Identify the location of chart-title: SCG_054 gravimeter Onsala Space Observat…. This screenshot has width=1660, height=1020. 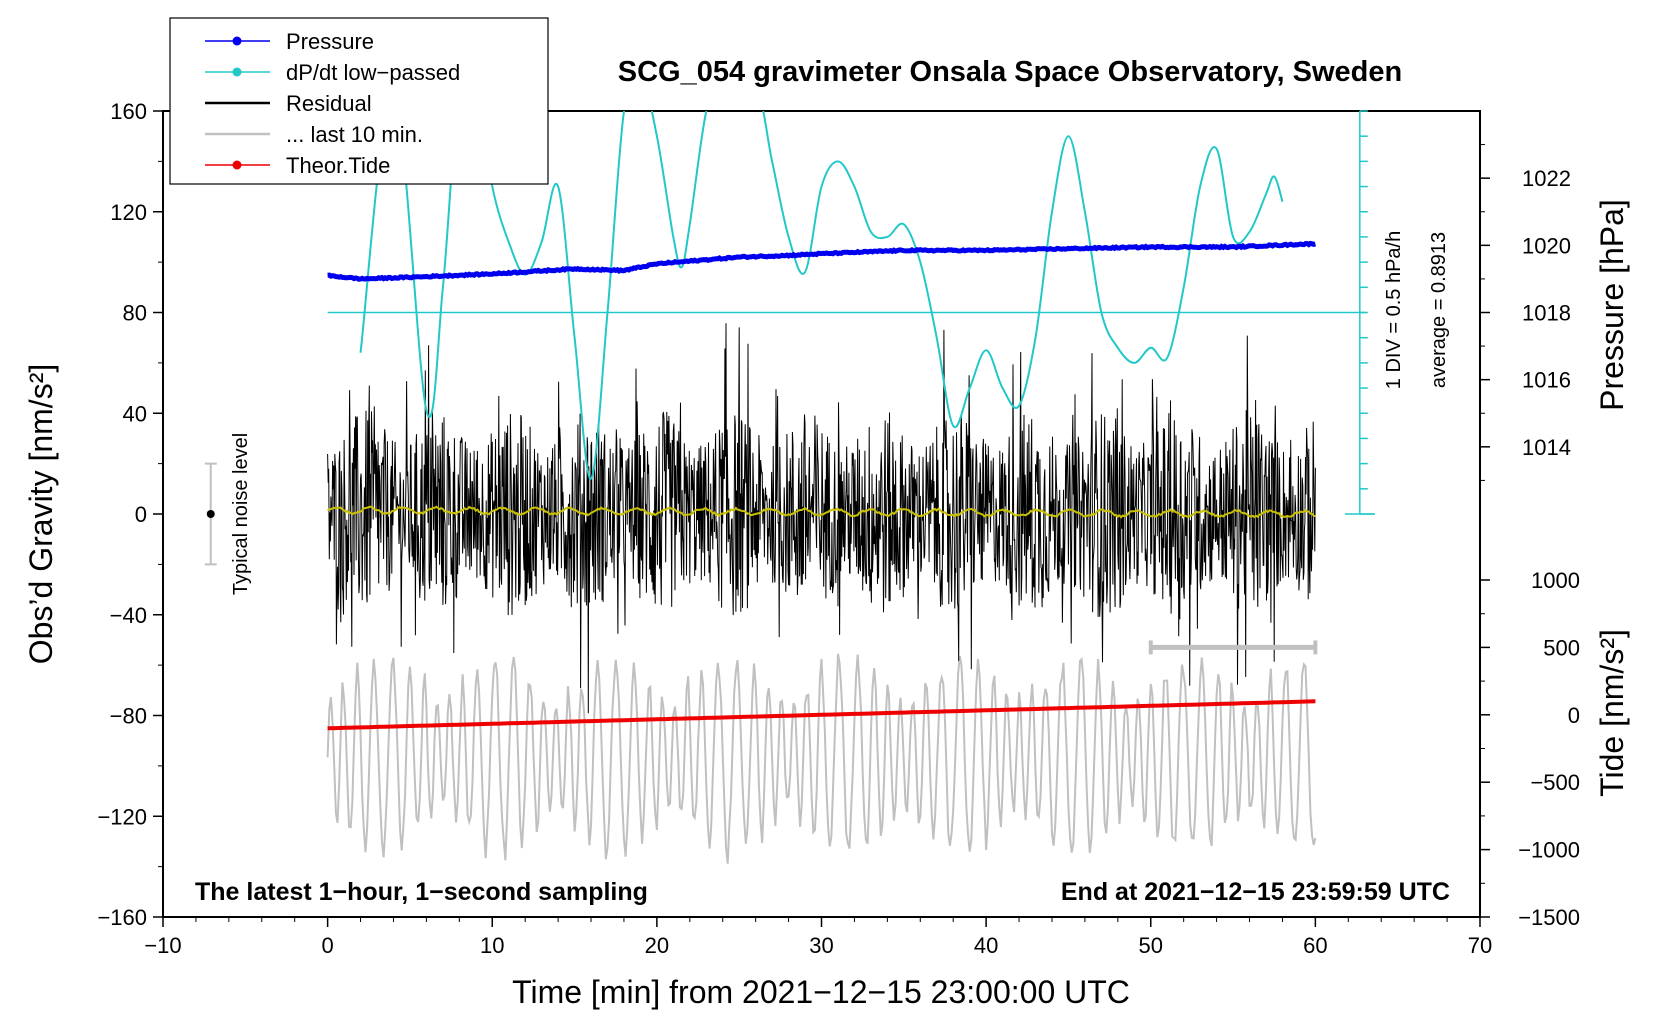
(1010, 72).